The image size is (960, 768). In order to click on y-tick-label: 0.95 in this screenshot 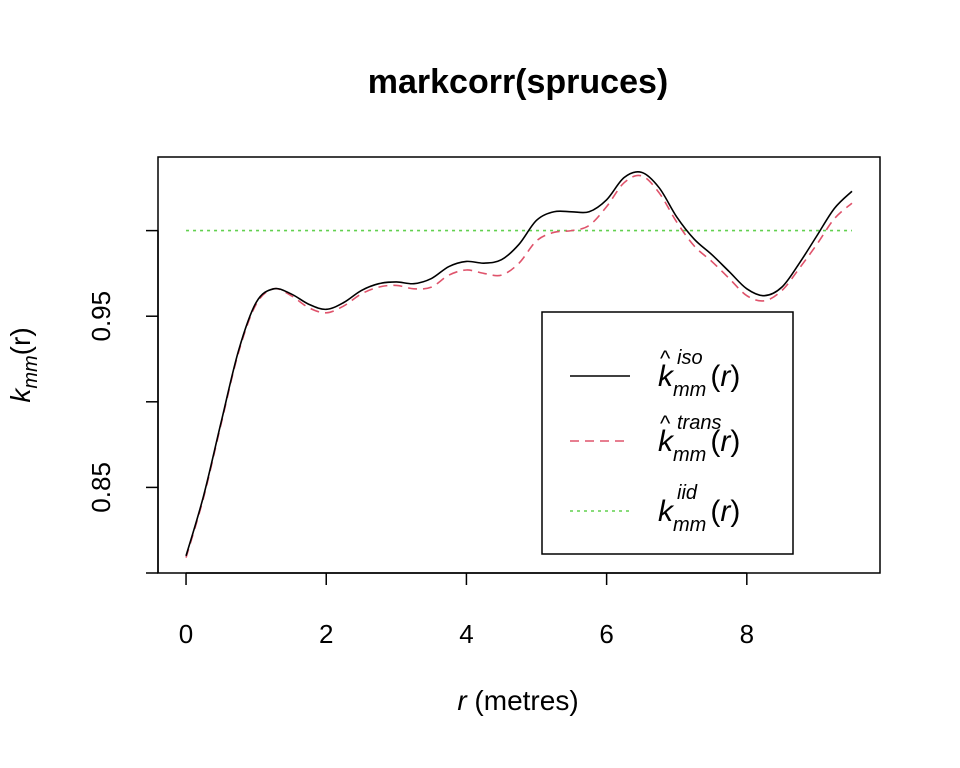, I will do `click(101, 316)`.